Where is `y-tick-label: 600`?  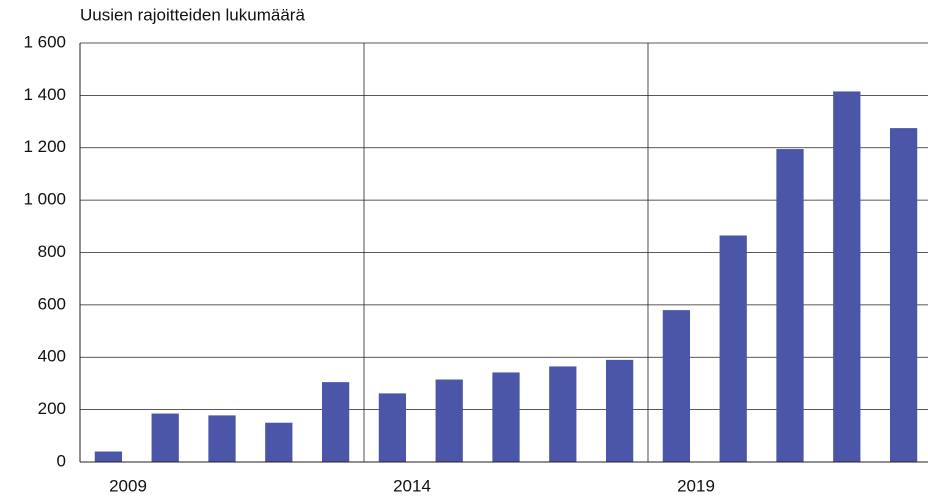 y-tick-label: 600 is located at coordinates (52, 303).